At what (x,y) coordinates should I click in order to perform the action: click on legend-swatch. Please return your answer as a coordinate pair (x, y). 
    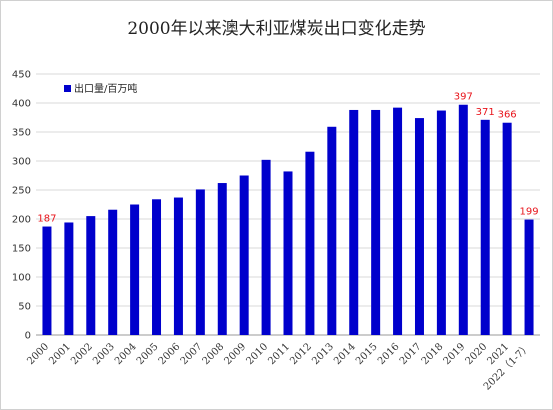
    Looking at the image, I should click on (67, 88).